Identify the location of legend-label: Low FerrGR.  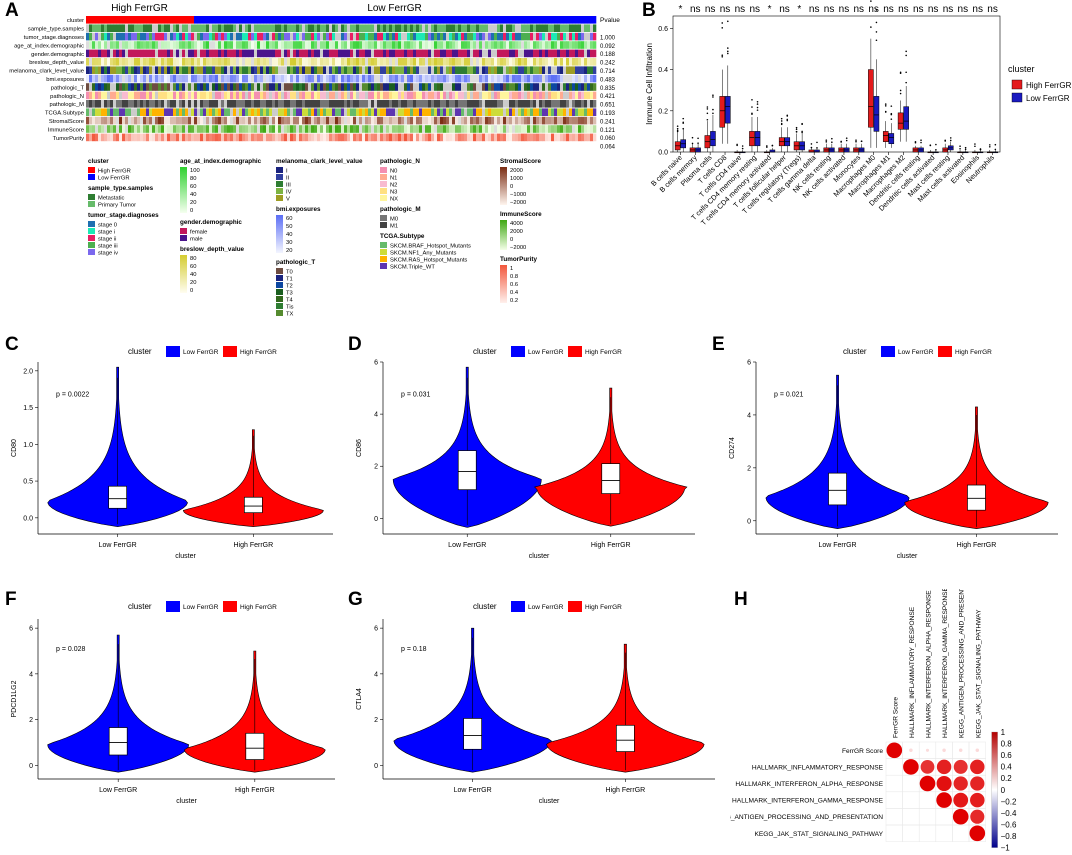
(201, 352).